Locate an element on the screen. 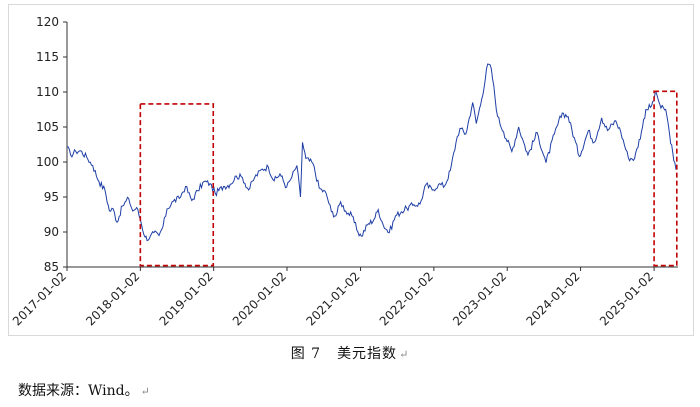 The height and width of the screenshot is (407, 700). y-tick-label: 120 is located at coordinates (47, 22).